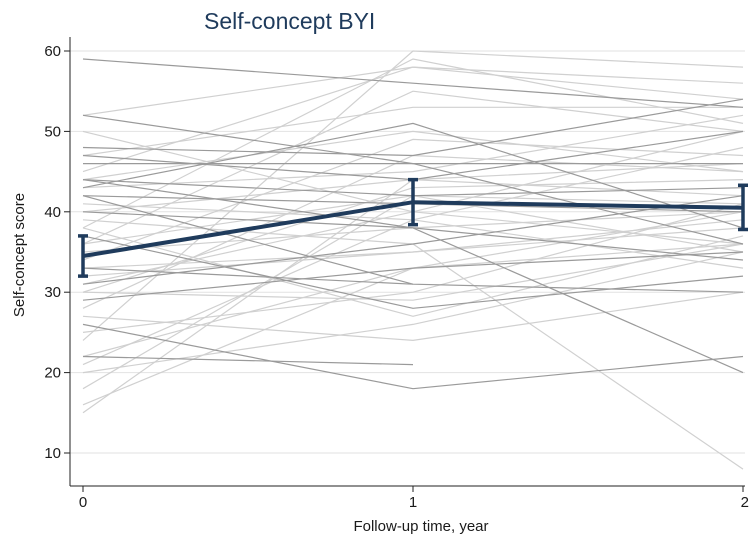  What do you see at coordinates (52, 131) in the screenshot?
I see `y-tick-label-50: 50` at bounding box center [52, 131].